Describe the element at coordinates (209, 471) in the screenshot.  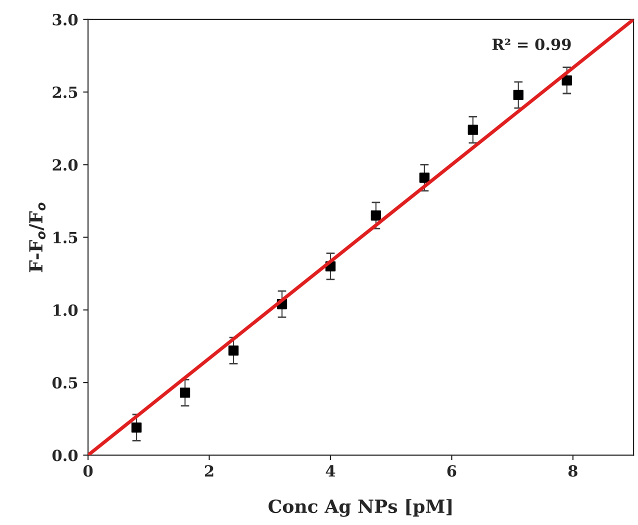
I see `x-tick-label: 2` at that location.